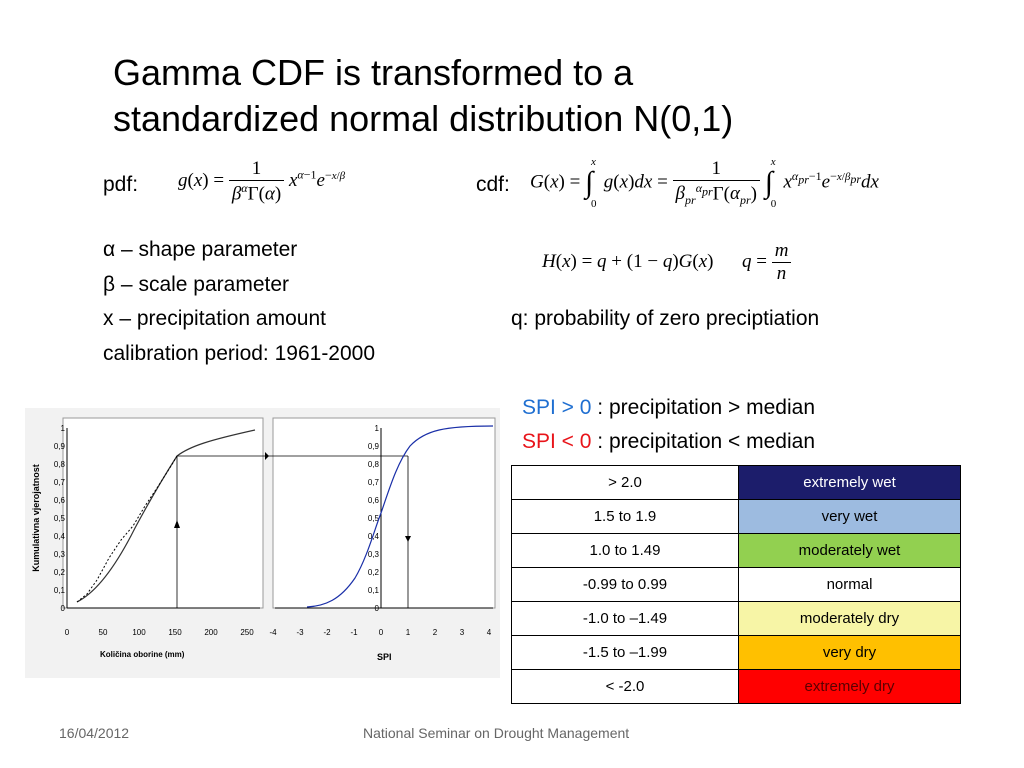 Image resolution: width=1024 pixels, height=768 pixels. I want to click on spi-row: > 2.0 extremely wet, so click(736, 482).